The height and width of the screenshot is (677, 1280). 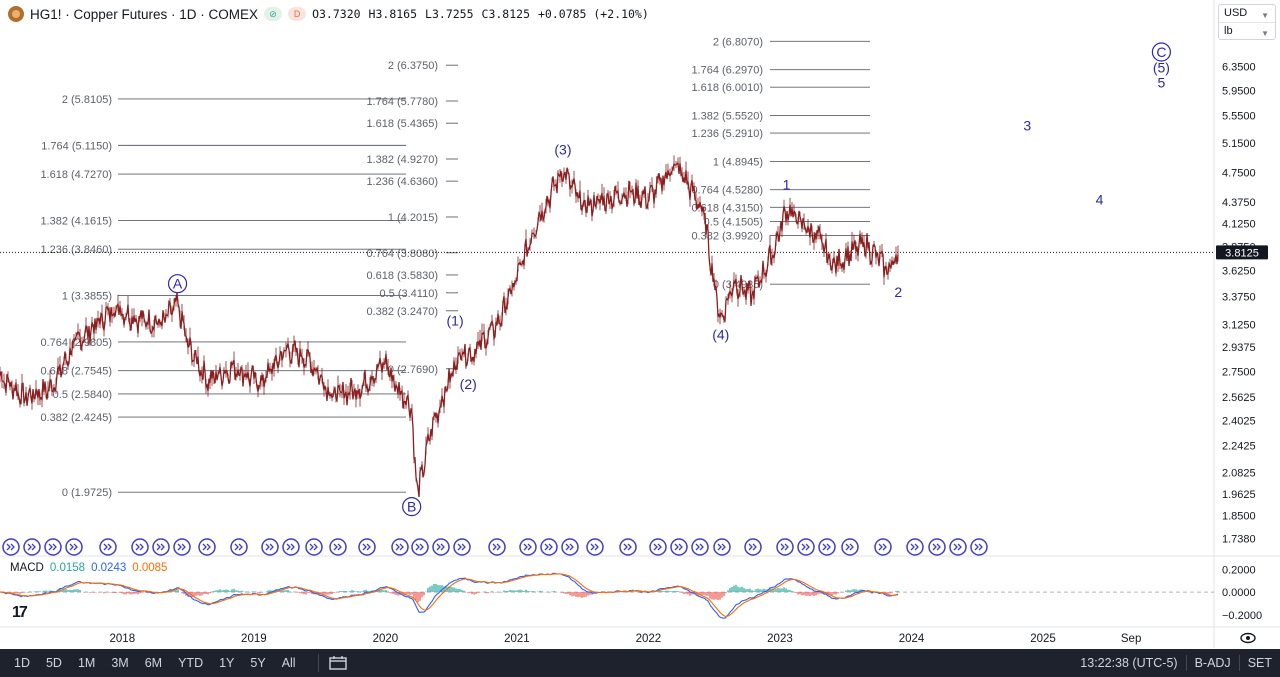 I want to click on price-change: +0.0785 (+2.10%), so click(x=593, y=14).